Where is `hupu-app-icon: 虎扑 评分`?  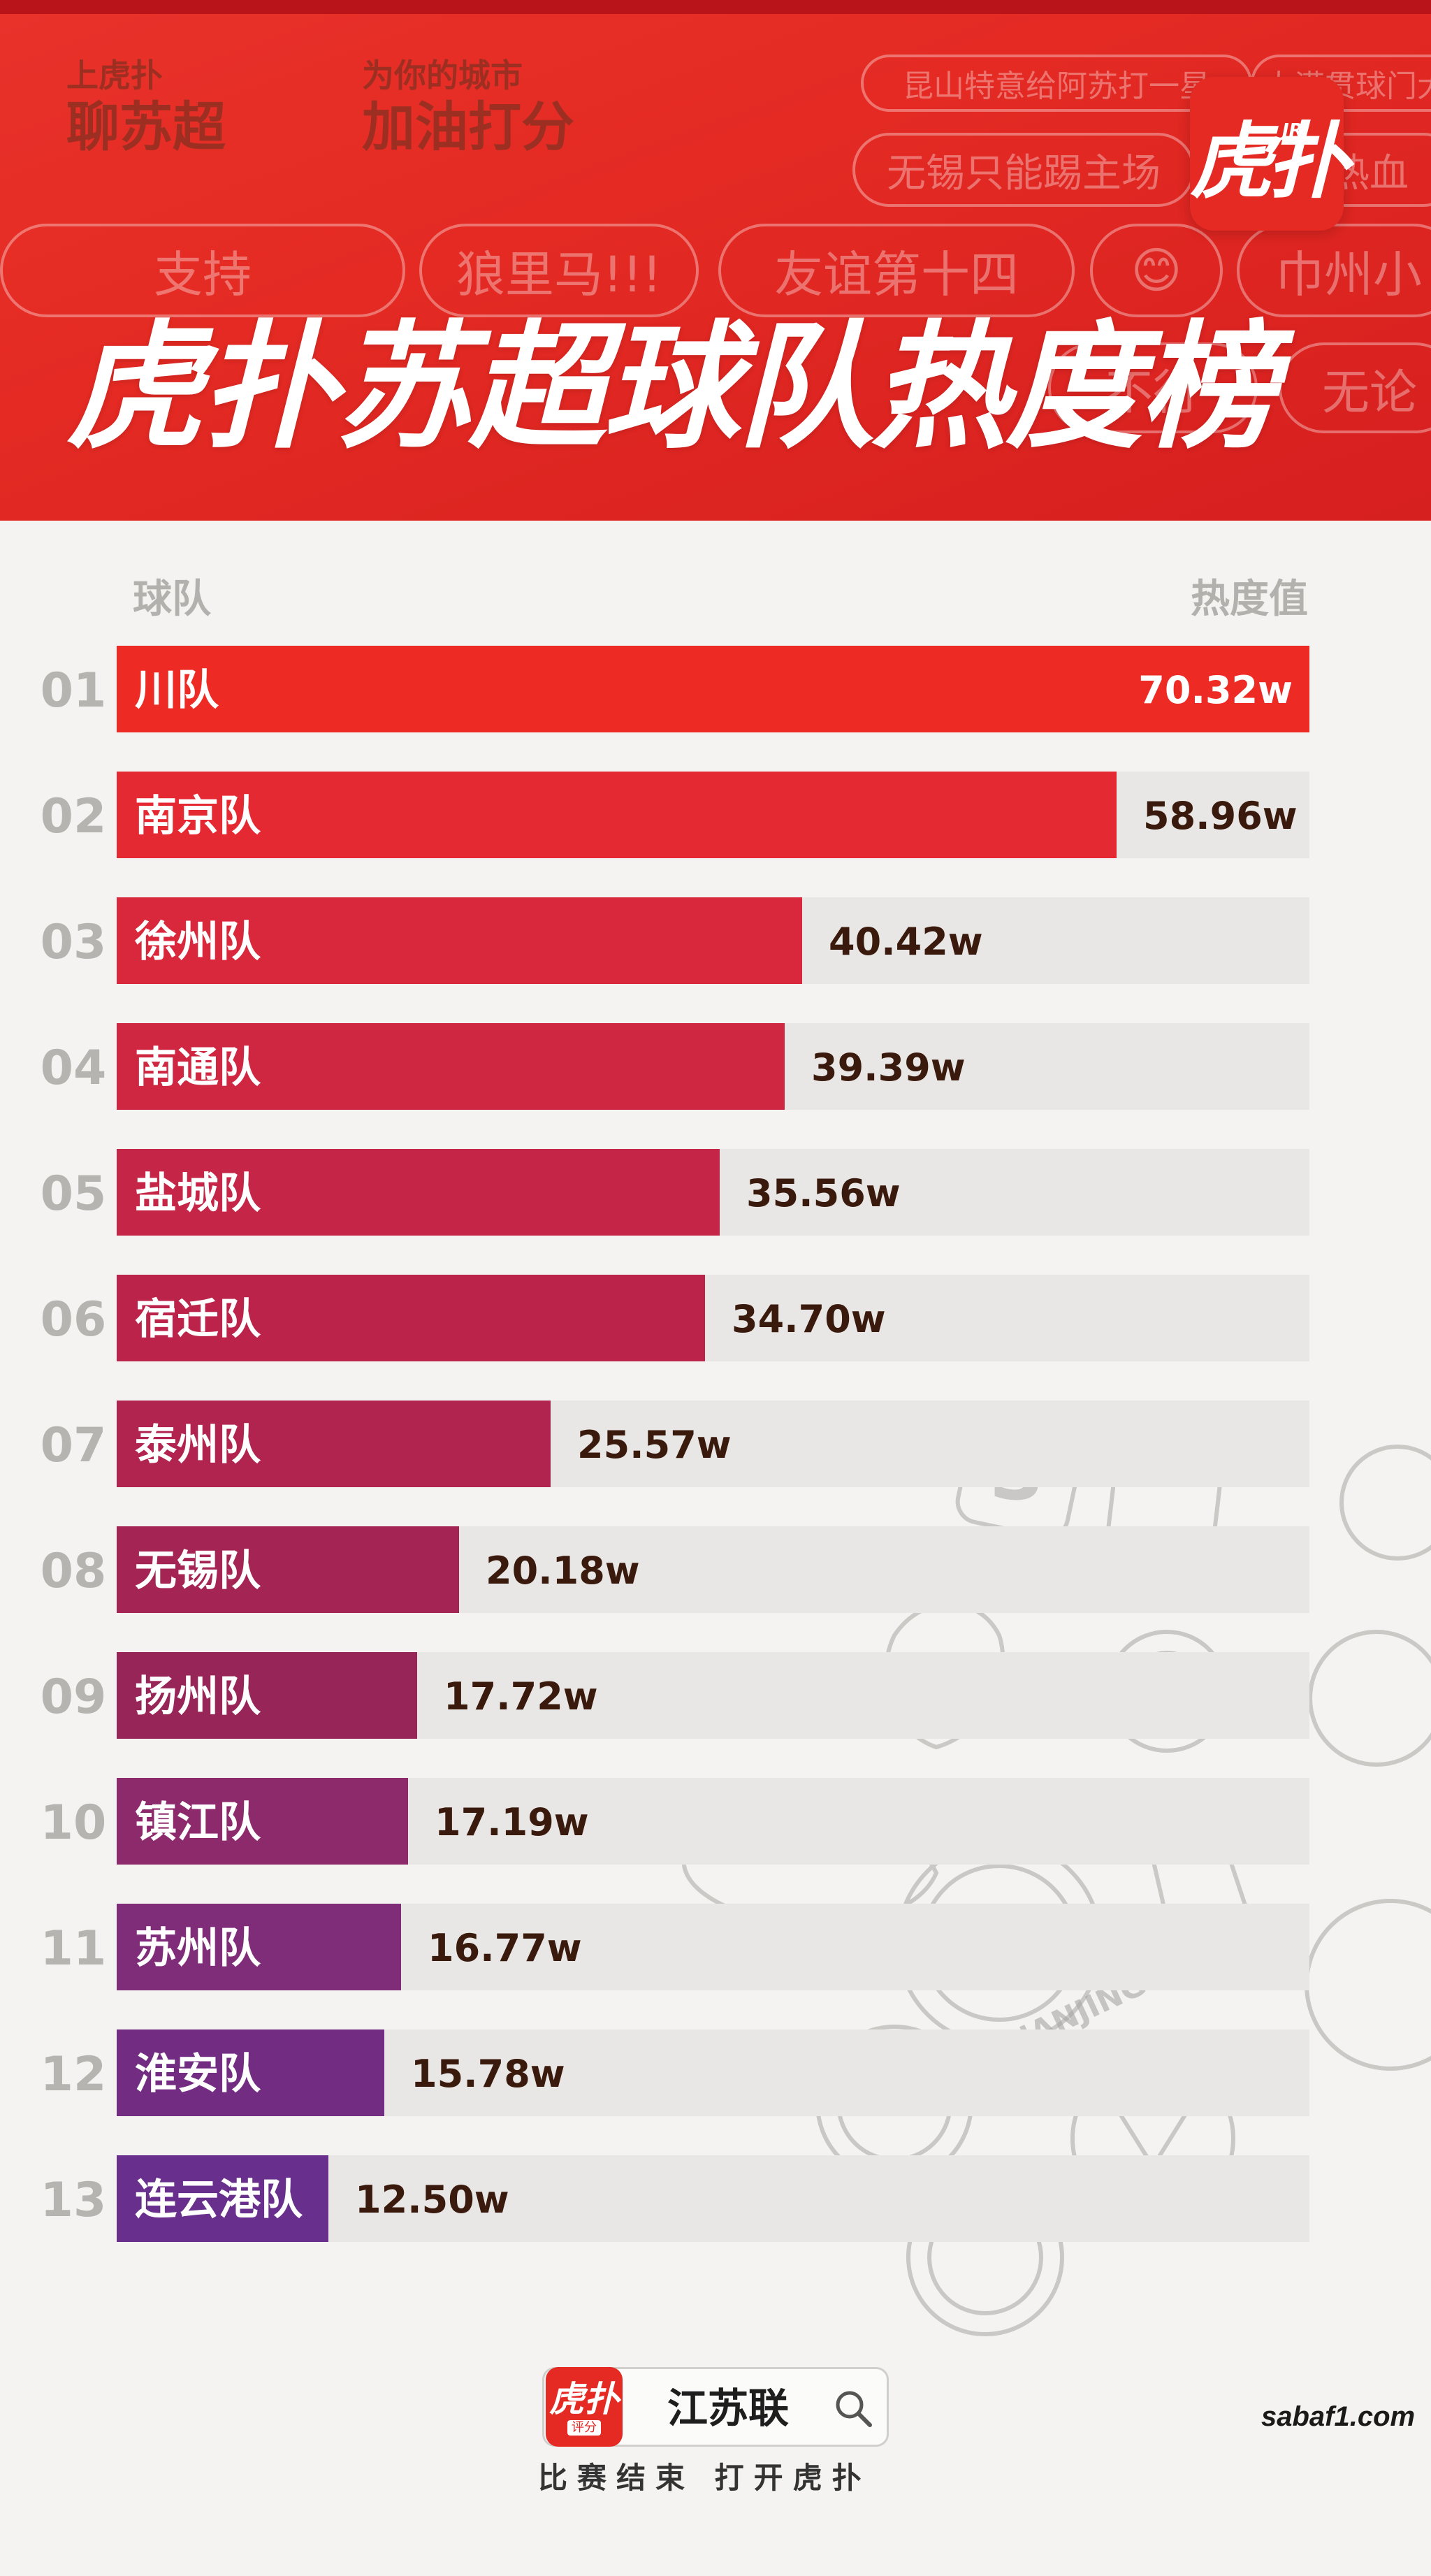 hupu-app-icon: 虎扑 评分 is located at coordinates (584, 2407).